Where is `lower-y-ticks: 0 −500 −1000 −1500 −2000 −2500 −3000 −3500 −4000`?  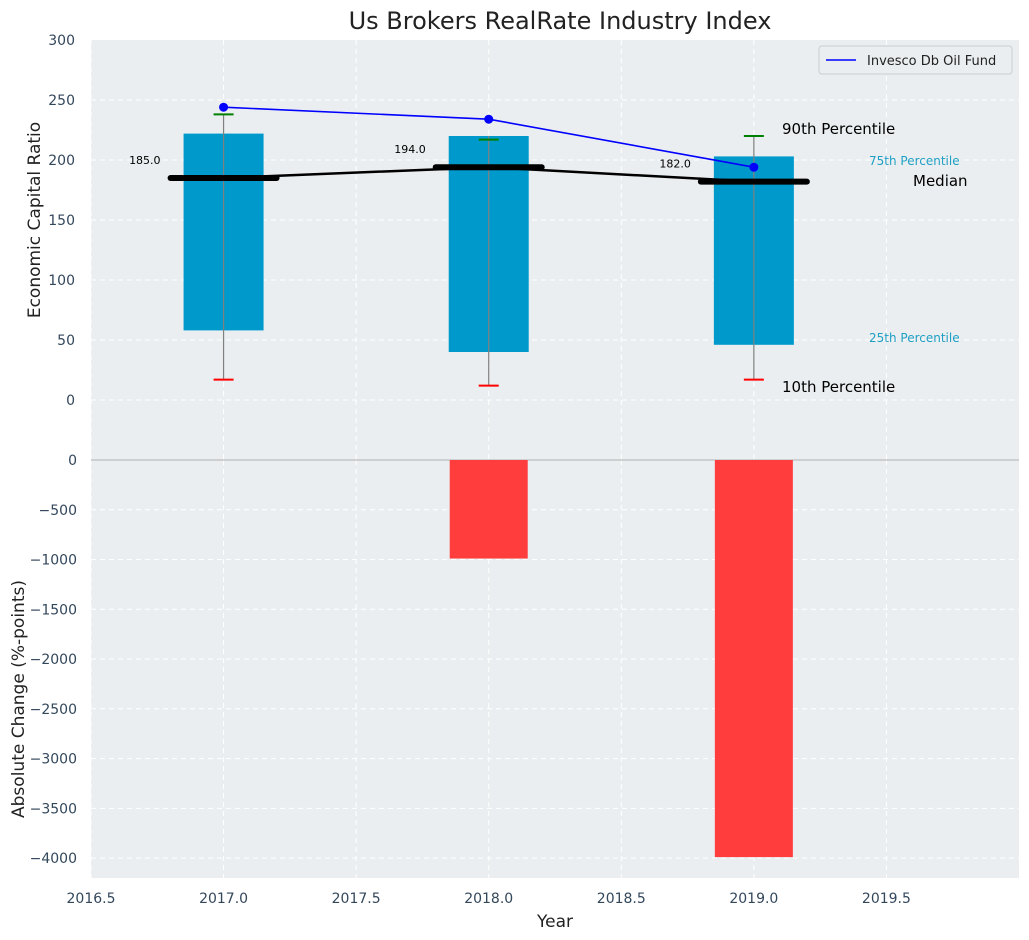
lower-y-ticks: 0 −500 −1000 −1500 −2000 −2500 −3000 −3500 −4000 is located at coordinates (53, 660).